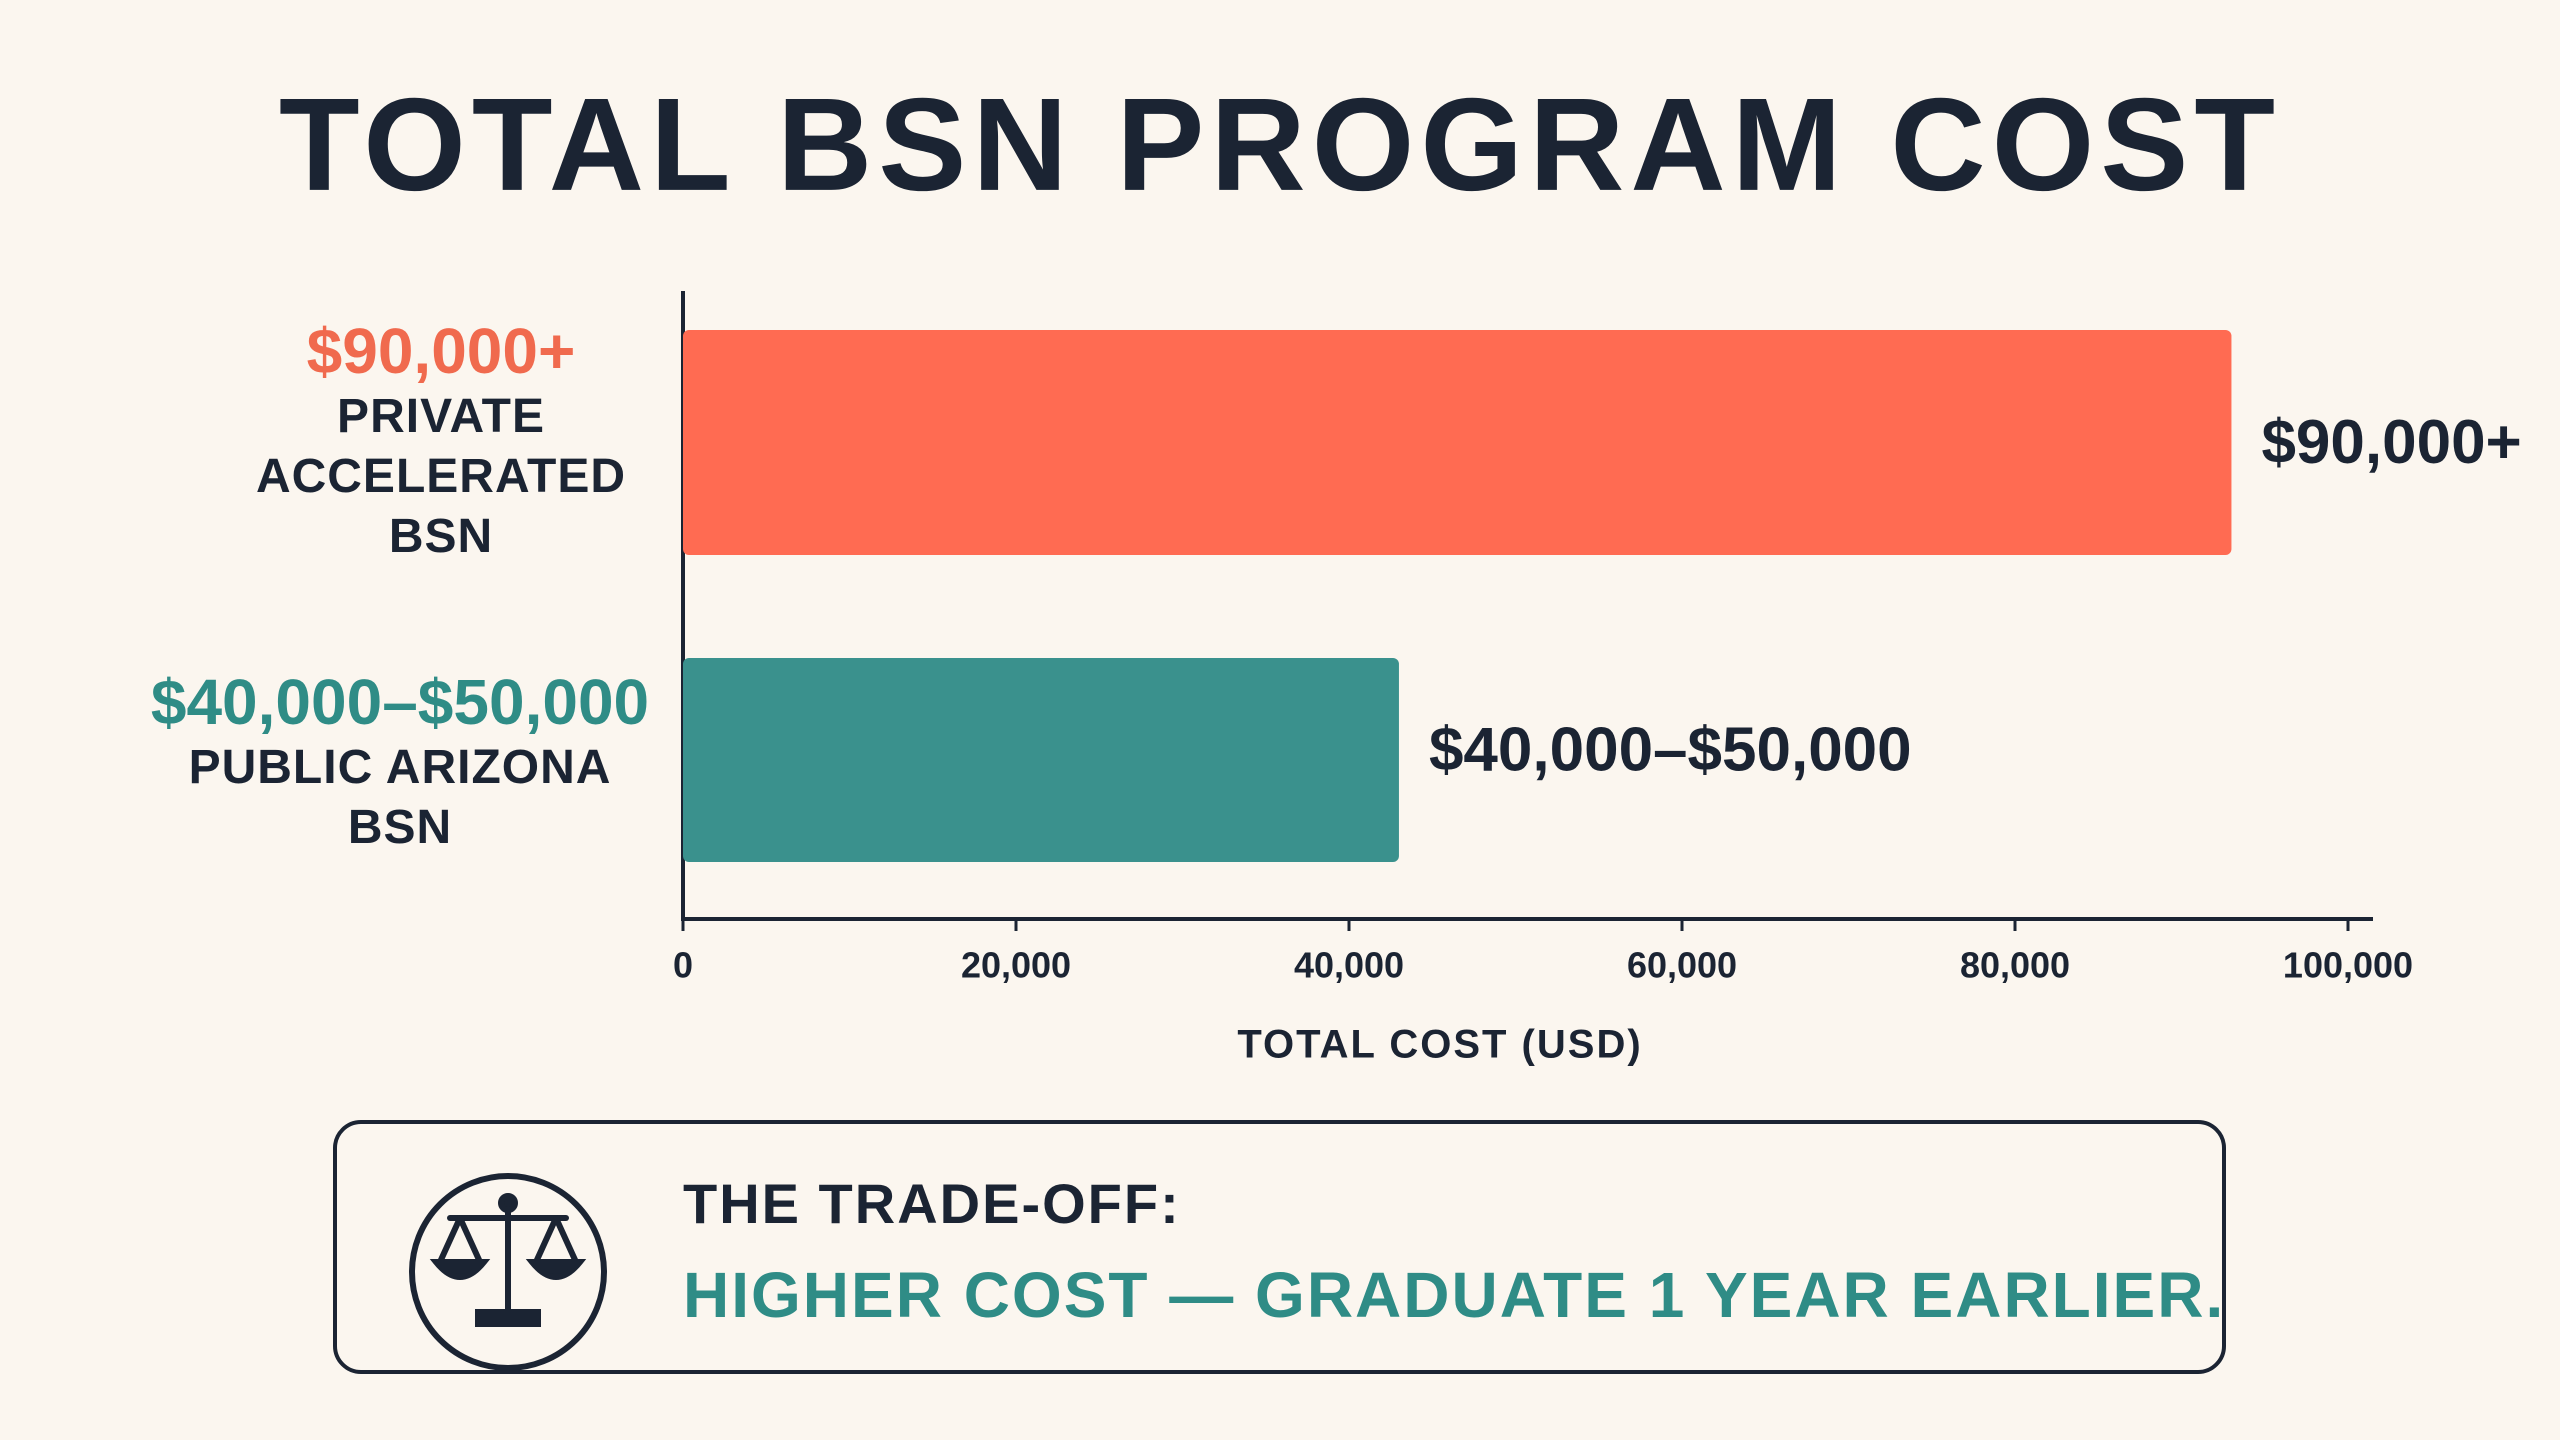 This screenshot has height=1440, width=2560. Describe the element at coordinates (2348, 965) in the screenshot. I see `x-tick-label: 100,000` at that location.